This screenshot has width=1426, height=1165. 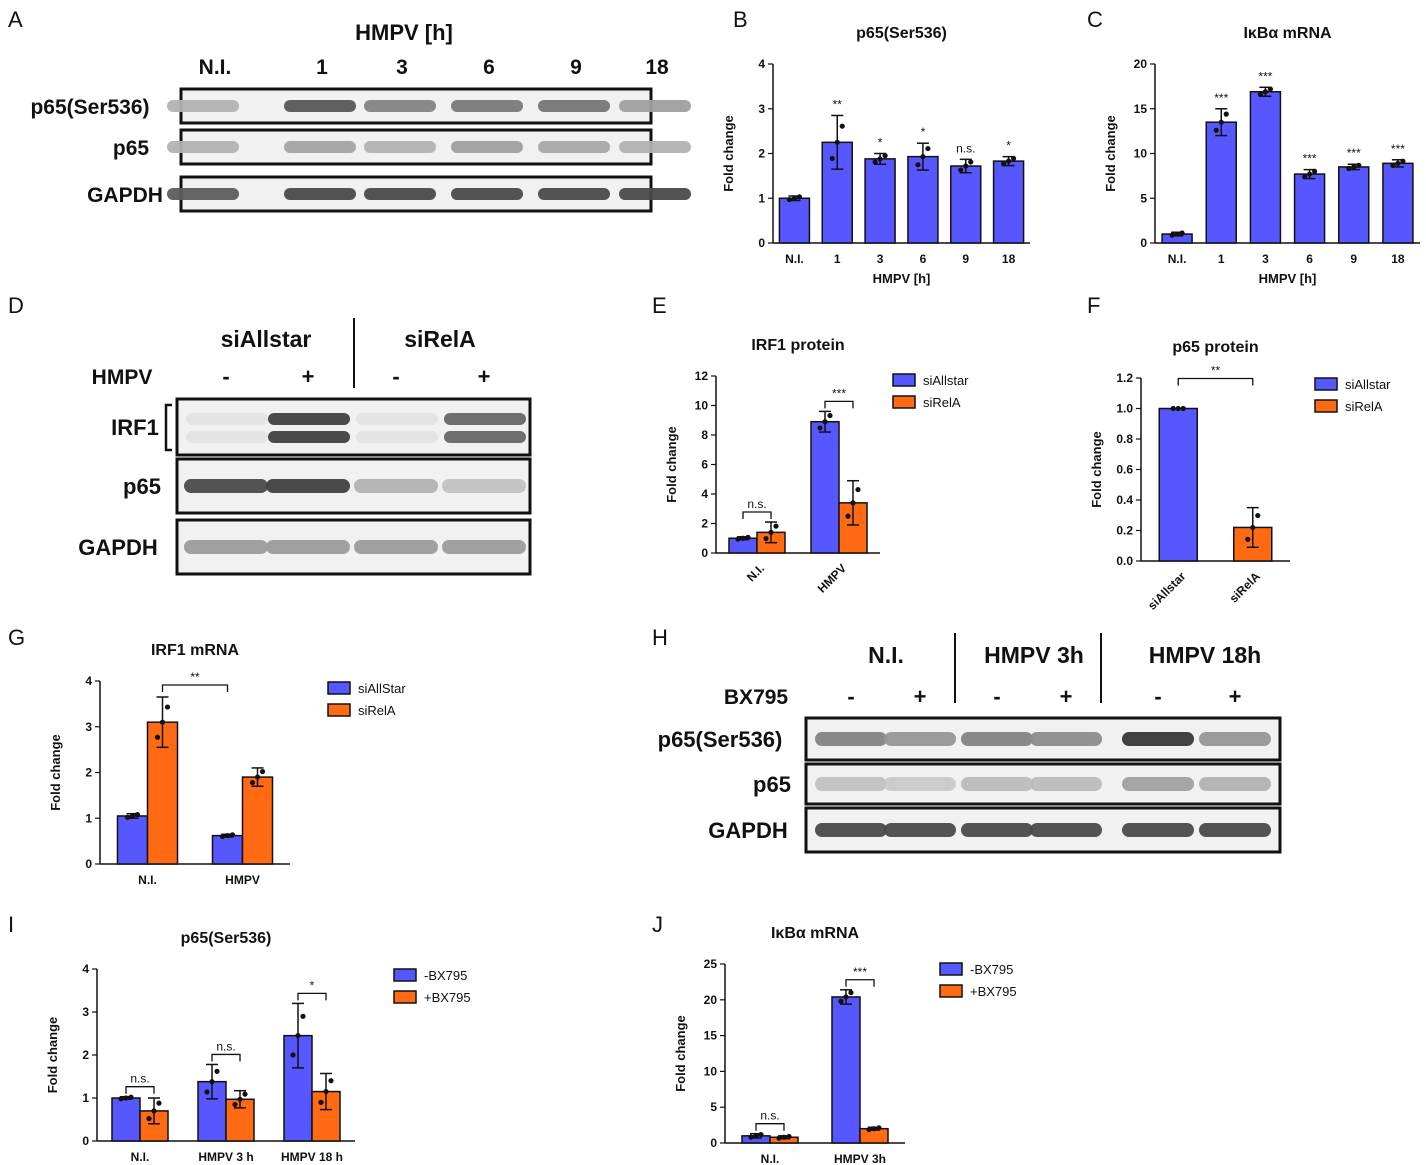 I want to click on blot-row-label: GAPDH, so click(x=747, y=830).